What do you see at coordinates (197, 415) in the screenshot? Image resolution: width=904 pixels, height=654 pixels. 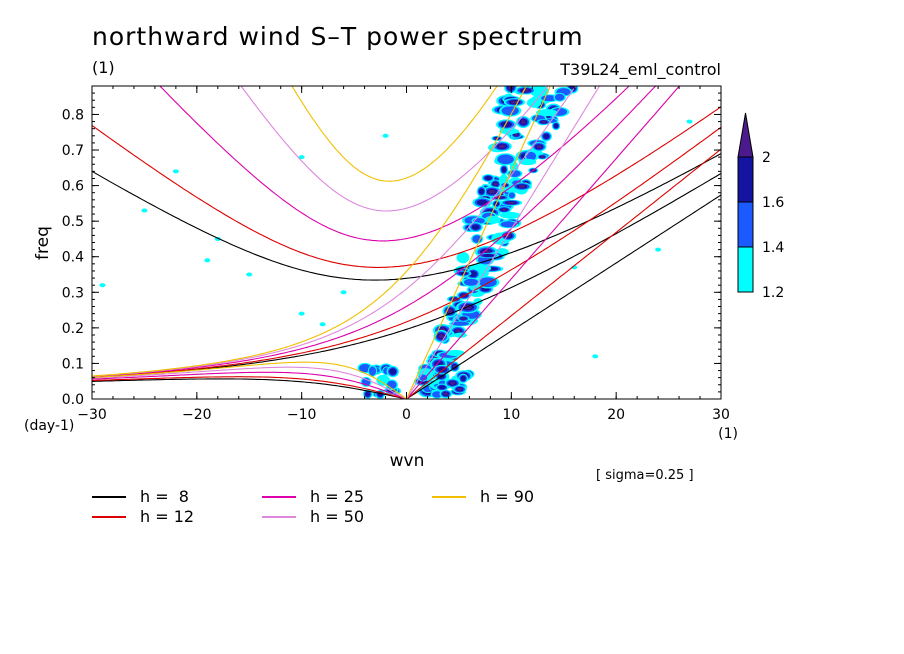 I see `x-tick-label: −20` at bounding box center [197, 415].